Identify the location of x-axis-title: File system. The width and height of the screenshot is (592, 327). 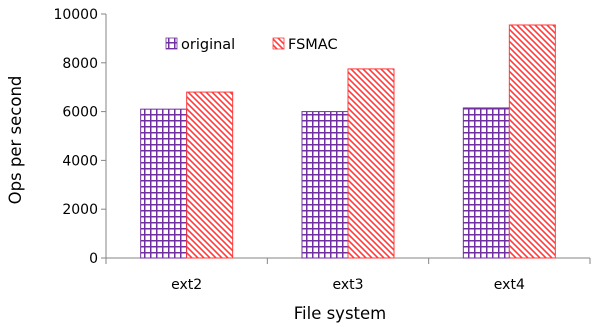
(340, 313).